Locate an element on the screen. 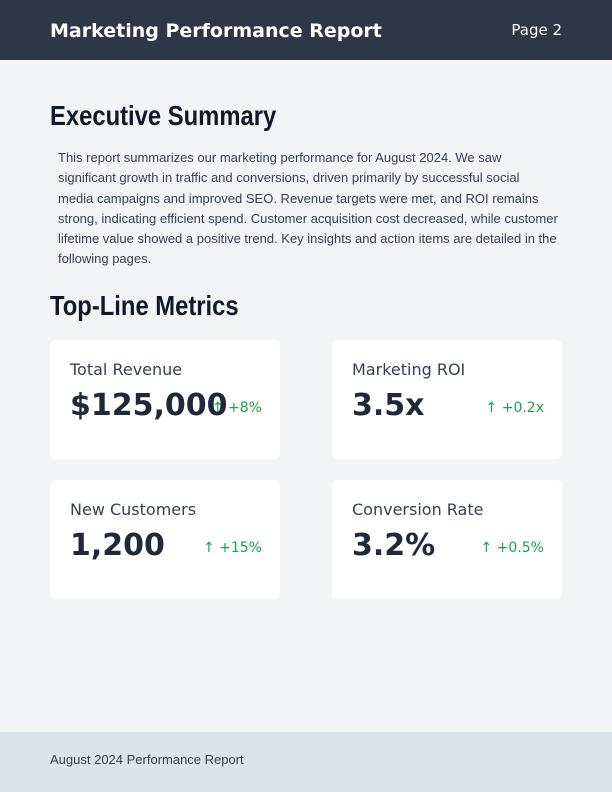 The width and height of the screenshot is (612, 792). footer-text: August 2024 Performance Report is located at coordinates (147, 759).